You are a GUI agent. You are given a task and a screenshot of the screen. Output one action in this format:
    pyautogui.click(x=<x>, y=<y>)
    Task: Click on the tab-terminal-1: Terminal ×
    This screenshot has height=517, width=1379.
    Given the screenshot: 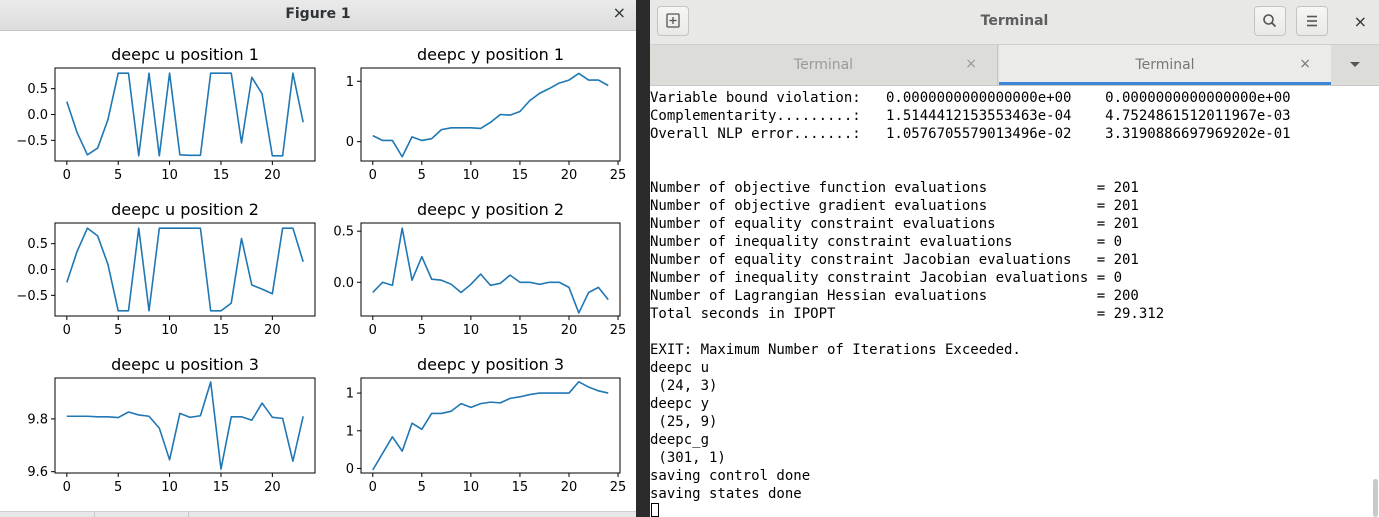 What is the action you would take?
    pyautogui.click(x=824, y=65)
    